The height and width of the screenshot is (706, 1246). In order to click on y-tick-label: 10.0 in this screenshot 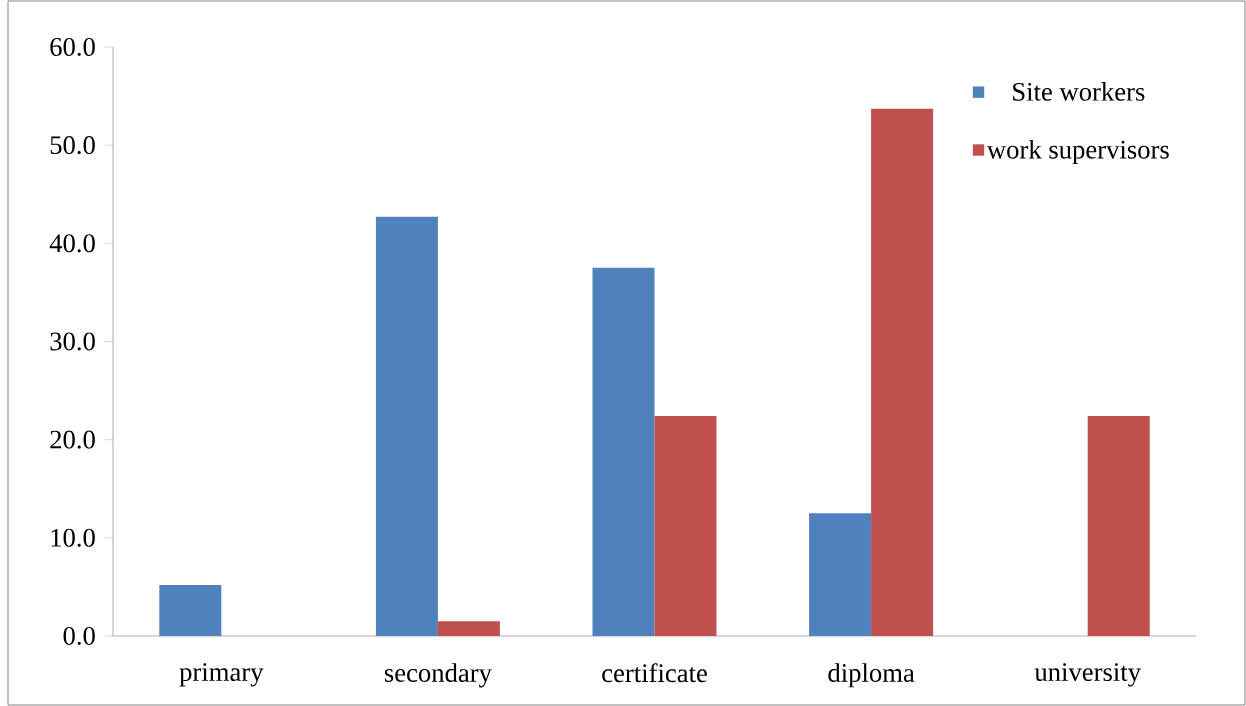, I will do `click(73, 537)`.